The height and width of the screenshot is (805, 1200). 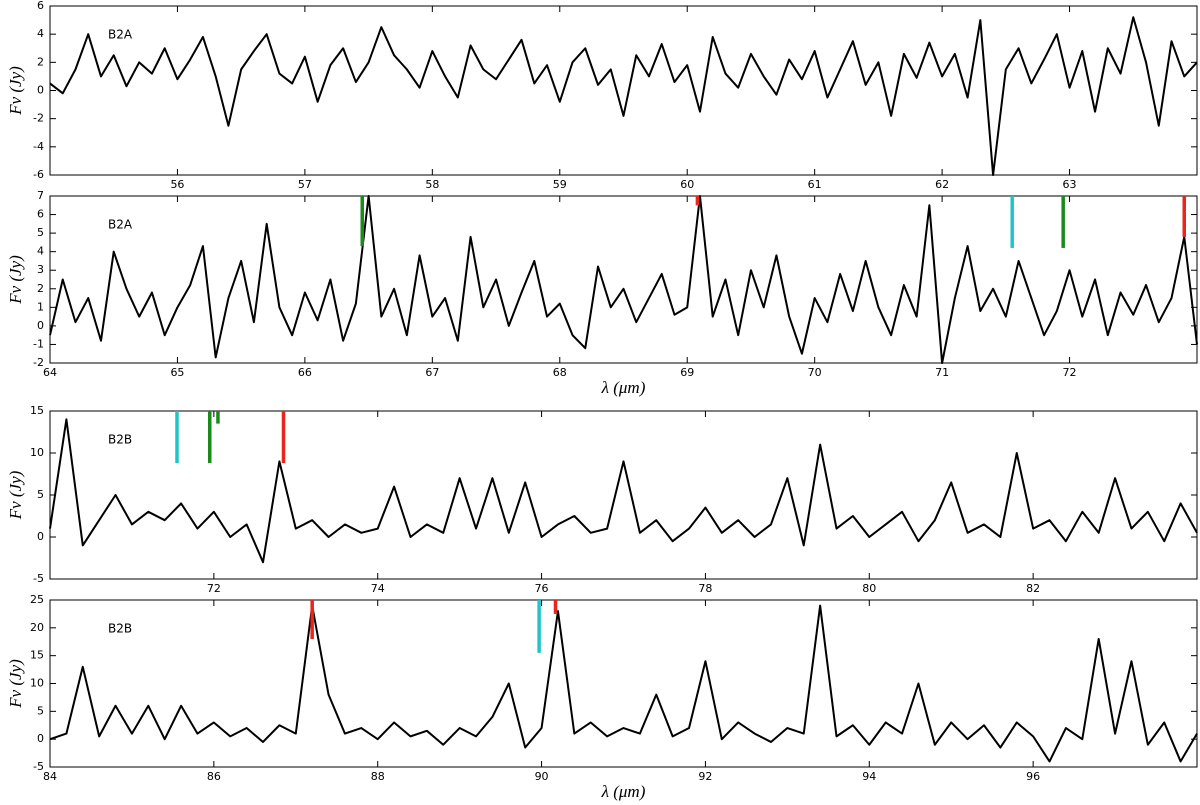 What do you see at coordinates (942, 372) in the screenshot?
I see `x-tick-label: 71` at bounding box center [942, 372].